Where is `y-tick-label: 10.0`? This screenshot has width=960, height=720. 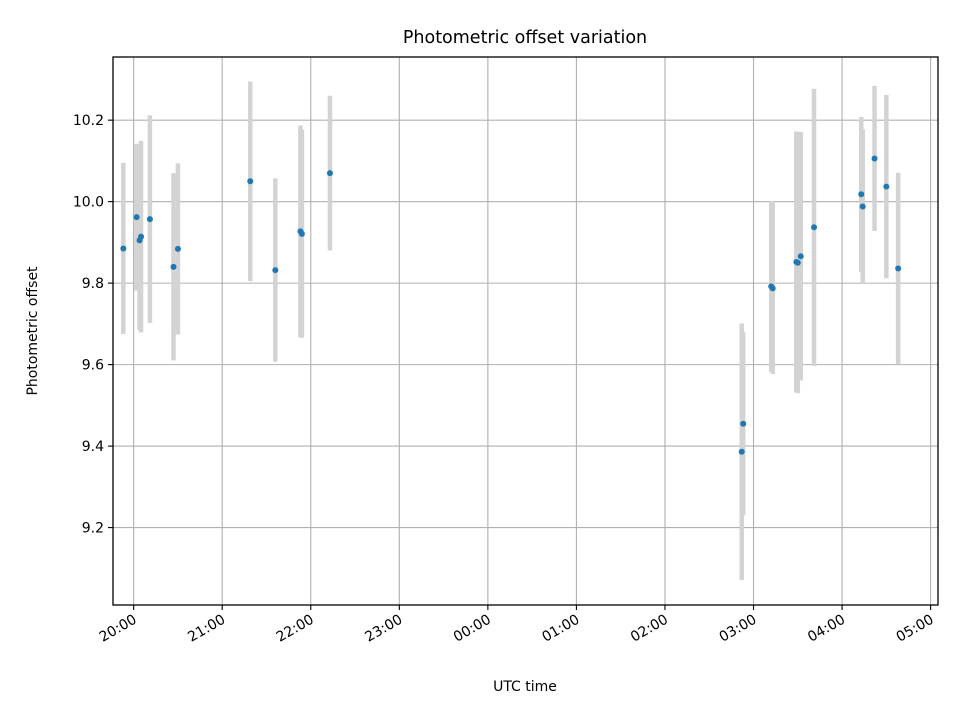
y-tick-label: 10.0 is located at coordinates (88, 203).